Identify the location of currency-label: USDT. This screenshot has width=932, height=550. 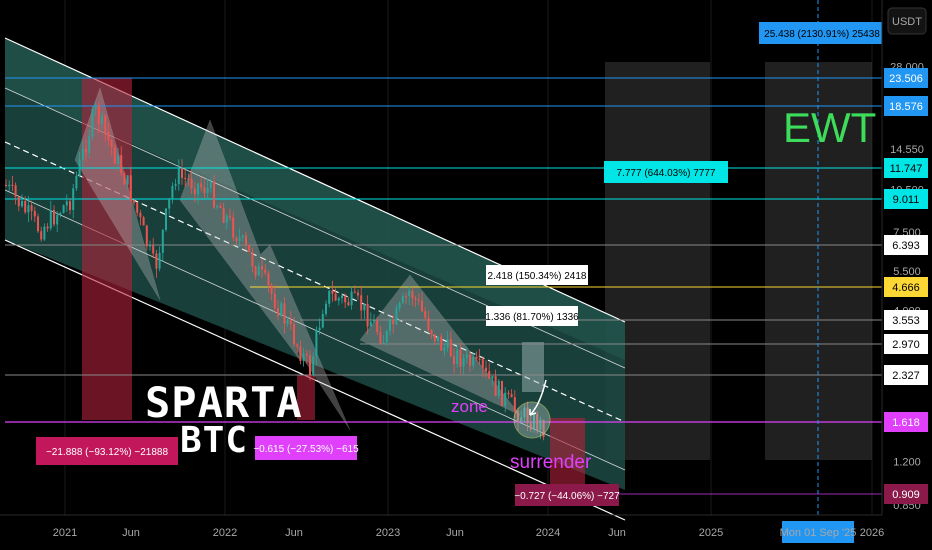
(907, 22).